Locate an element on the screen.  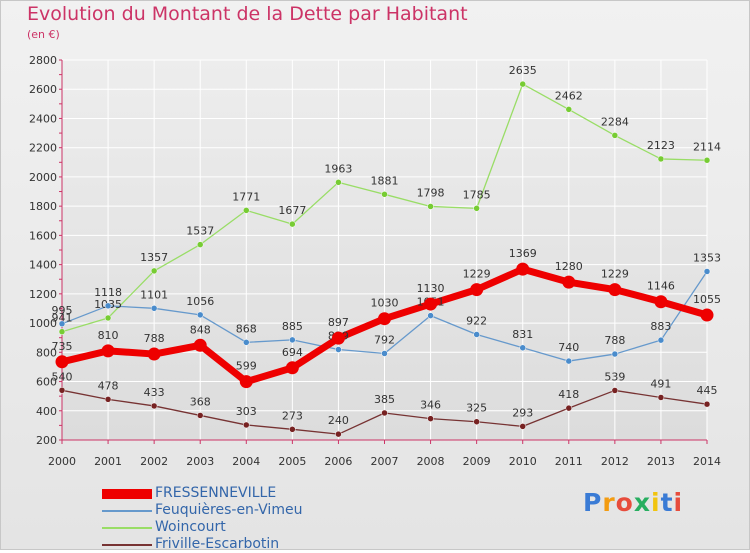
legend-label-friville: Friville-Escarbotin is located at coordinates (217, 544).